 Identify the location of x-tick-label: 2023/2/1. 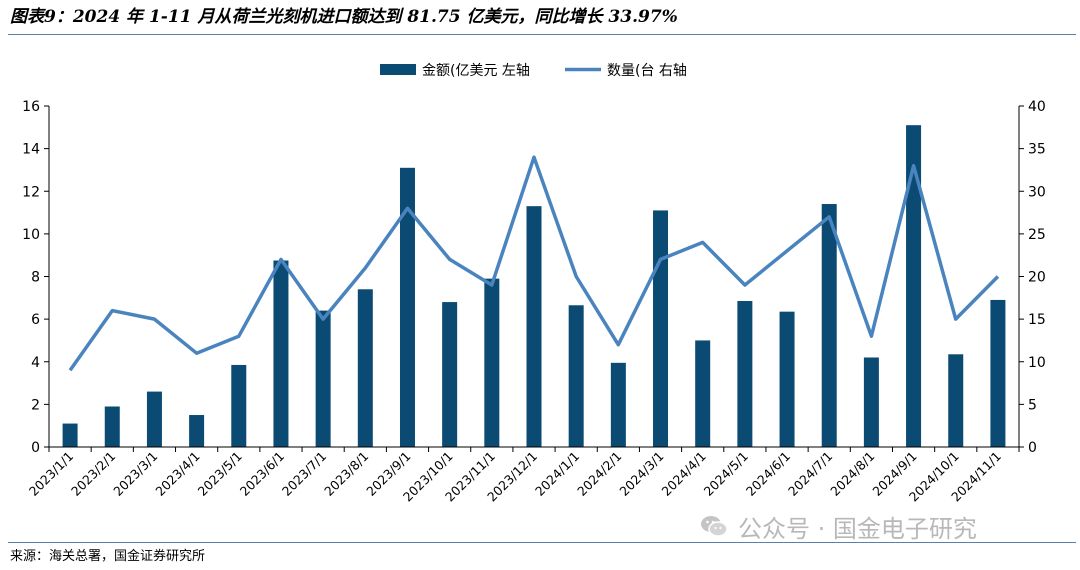
(93, 474).